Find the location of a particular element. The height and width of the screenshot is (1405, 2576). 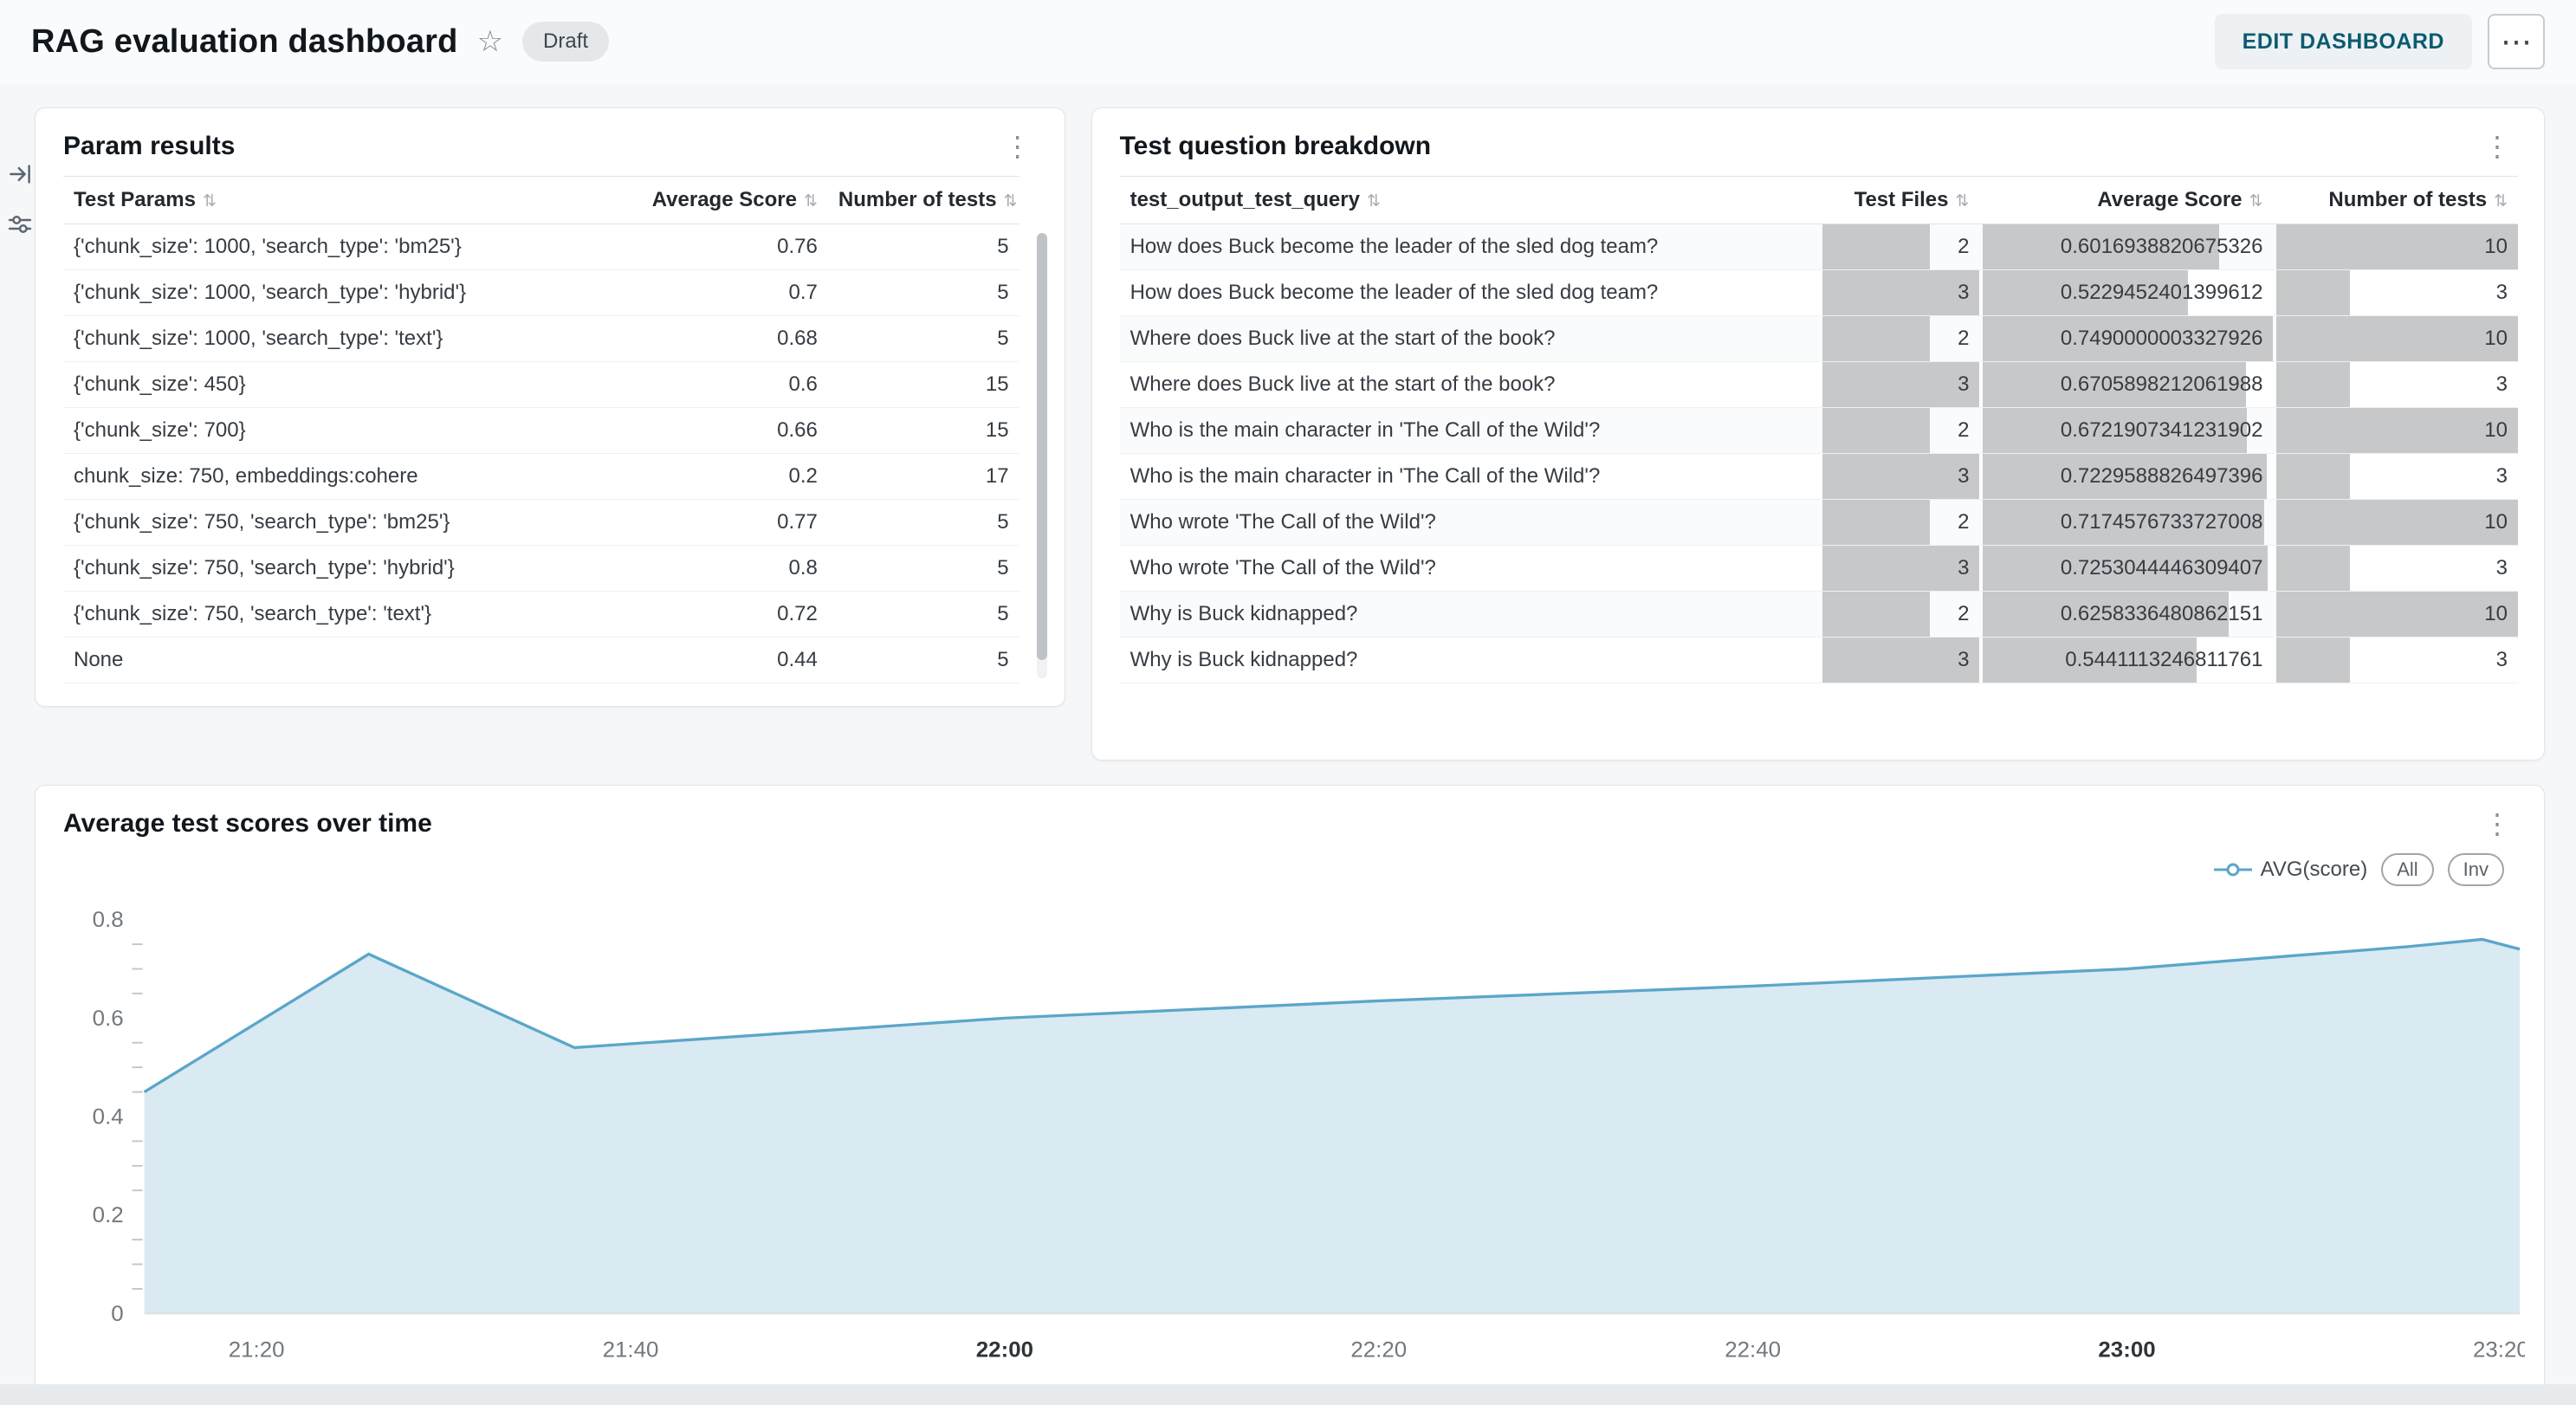

chart-line is located at coordinates (1332, 1015).